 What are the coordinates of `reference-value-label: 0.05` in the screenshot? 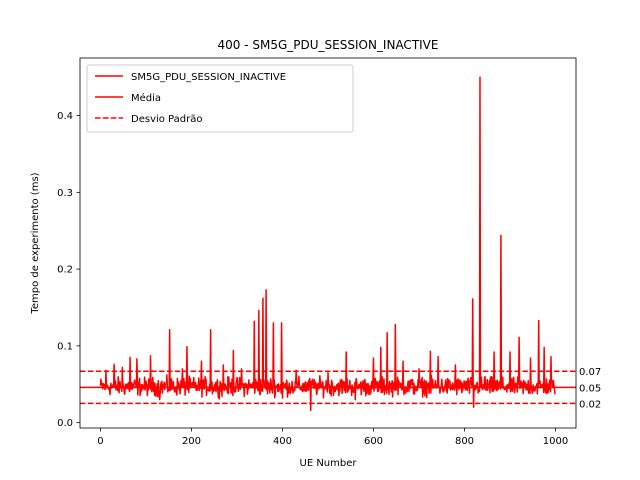 It's located at (590, 388).